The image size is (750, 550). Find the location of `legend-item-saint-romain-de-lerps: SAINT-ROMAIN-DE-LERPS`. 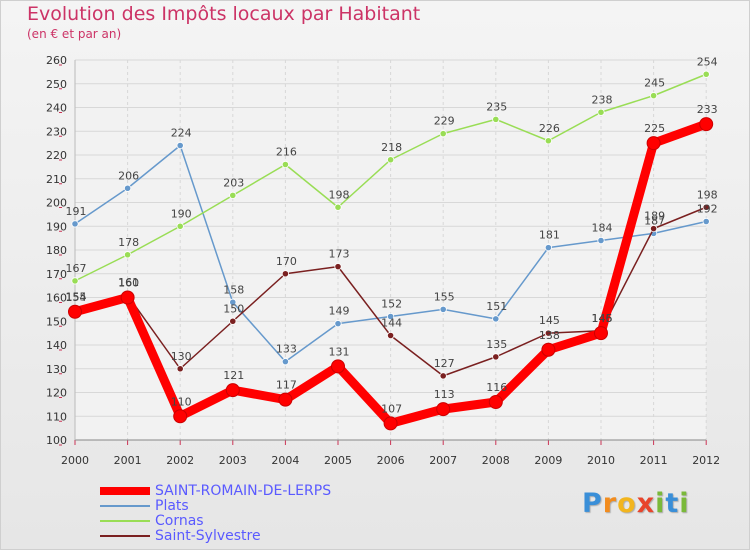

legend-item-saint-romain-de-lerps: SAINT-ROMAIN-DE-LERPS is located at coordinates (230, 491).